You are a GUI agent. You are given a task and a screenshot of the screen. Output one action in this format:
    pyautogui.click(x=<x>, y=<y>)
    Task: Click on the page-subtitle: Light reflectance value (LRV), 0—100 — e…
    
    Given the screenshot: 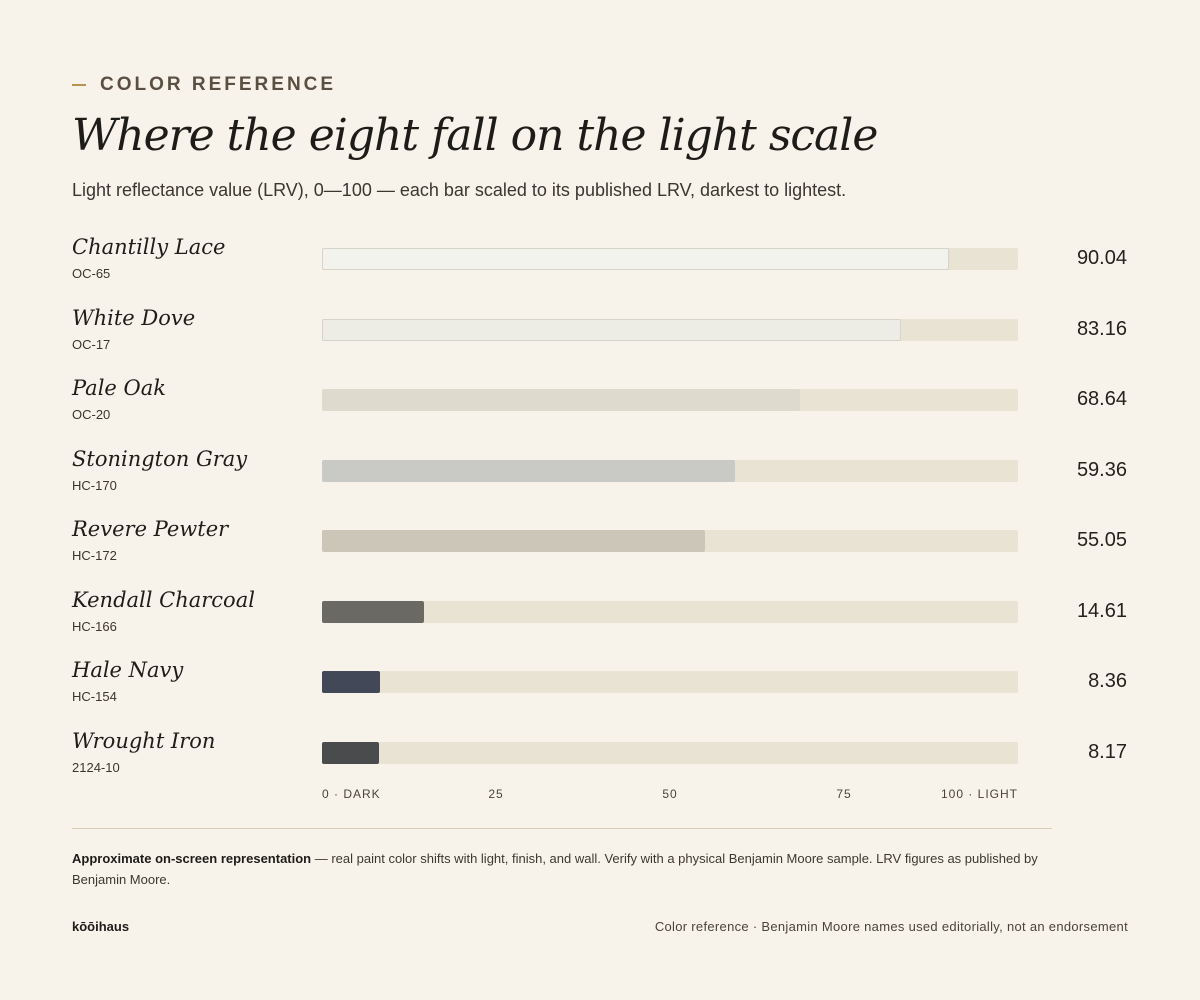 What is the action you would take?
    pyautogui.click(x=459, y=190)
    